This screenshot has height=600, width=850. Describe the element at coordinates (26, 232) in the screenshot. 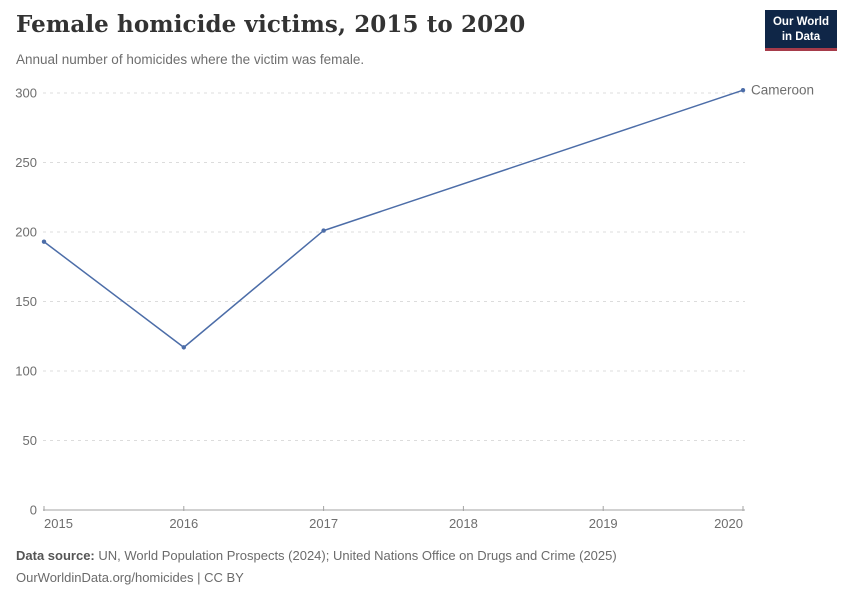

I see `y-axis-tick-label: 200` at that location.